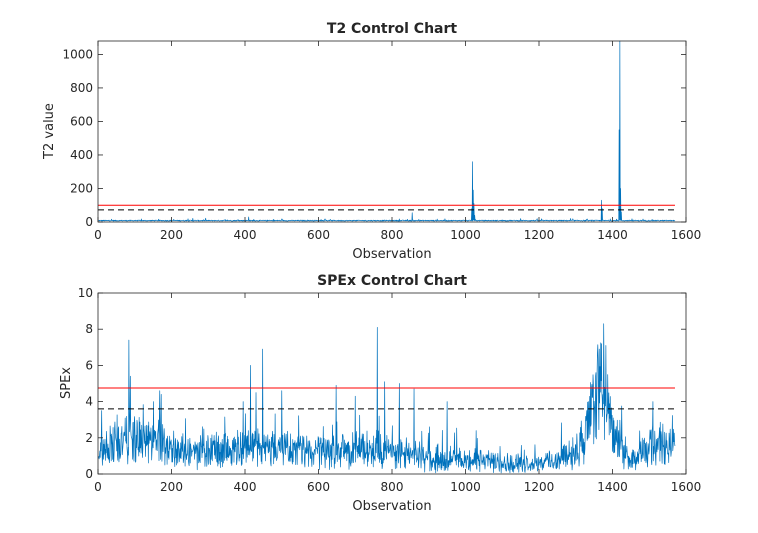 The image size is (758, 533). I want to click on spex-x-tick-label: 1200, so click(539, 487).